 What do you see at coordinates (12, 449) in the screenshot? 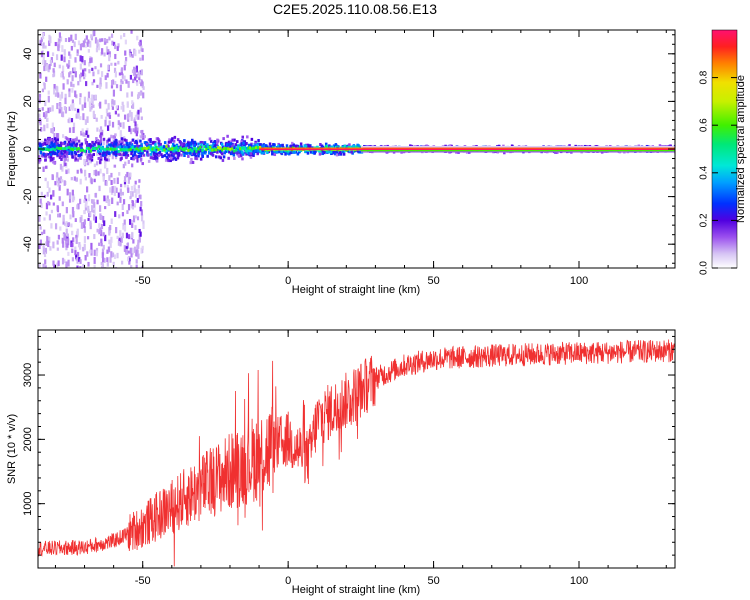
I see `snr-ylabel: SNR (10 * v/v)` at bounding box center [12, 449].